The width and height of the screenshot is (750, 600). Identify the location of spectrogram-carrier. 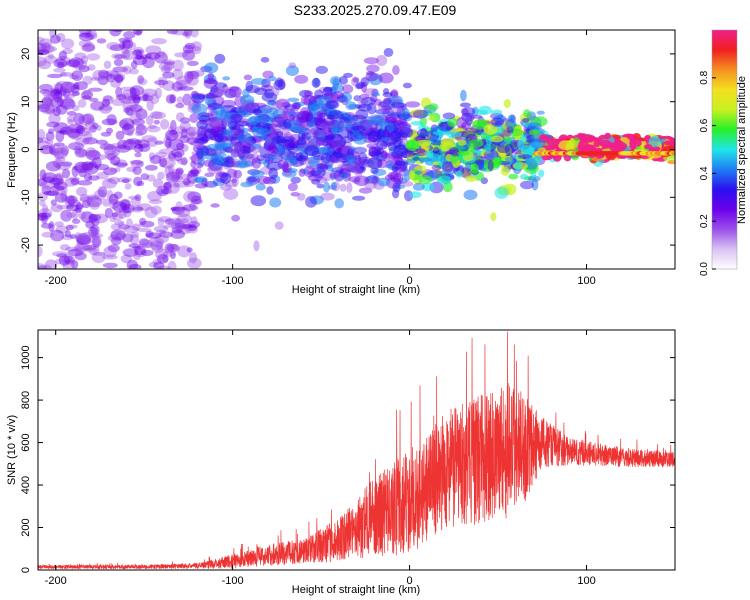
(673, 153).